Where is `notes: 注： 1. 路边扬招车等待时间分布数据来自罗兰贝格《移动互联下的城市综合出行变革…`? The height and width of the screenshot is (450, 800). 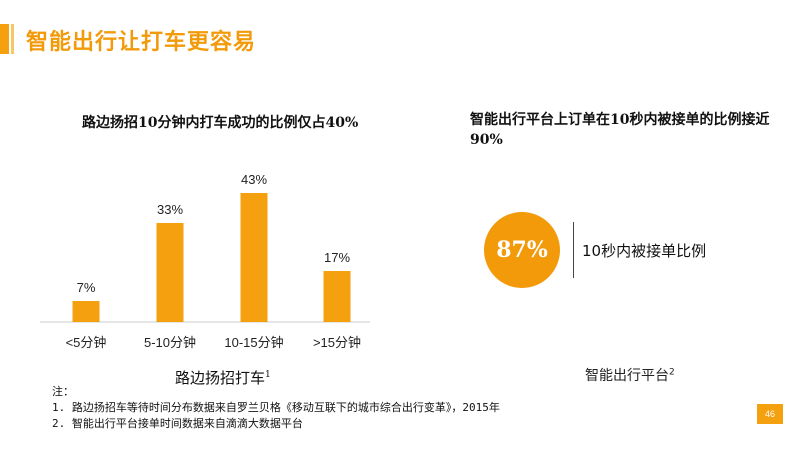
notes: 注： 1. 路边扬招车等待时间分布数据来自罗兰贝格《移动互联下的城市综合出行变革… is located at coordinates (276, 408).